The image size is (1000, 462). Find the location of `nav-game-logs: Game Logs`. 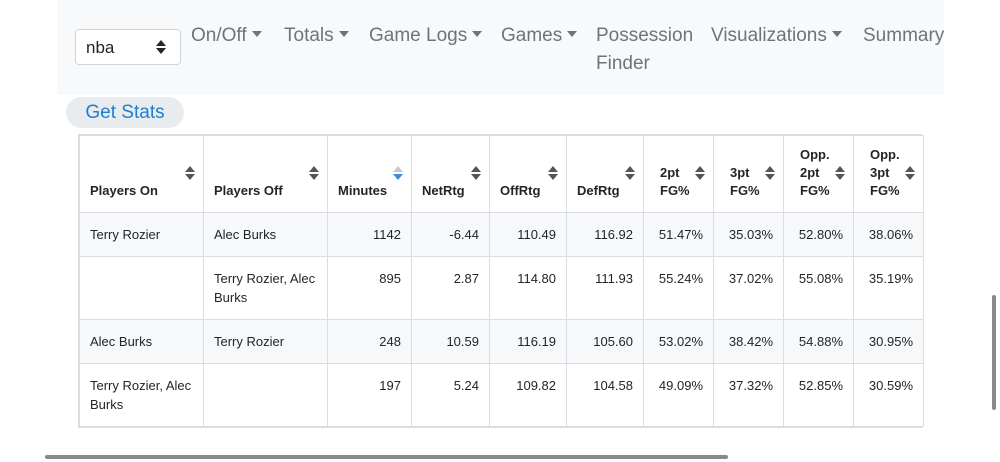

nav-game-logs: Game Logs is located at coordinates (426, 36).